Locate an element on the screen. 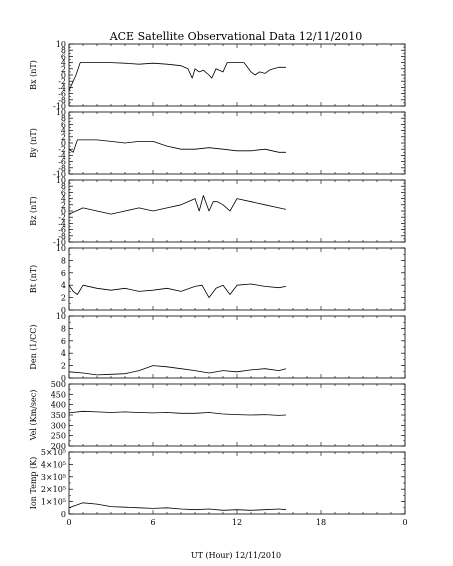  y-tick-label: 1×10⁵ is located at coordinates (53, 502).